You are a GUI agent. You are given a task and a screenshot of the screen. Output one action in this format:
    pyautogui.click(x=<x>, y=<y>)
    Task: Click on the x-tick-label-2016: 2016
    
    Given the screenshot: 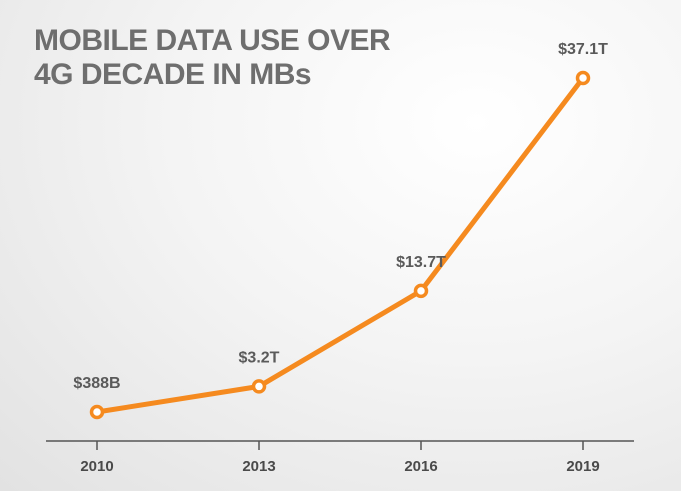 What is the action you would take?
    pyautogui.click(x=420, y=466)
    